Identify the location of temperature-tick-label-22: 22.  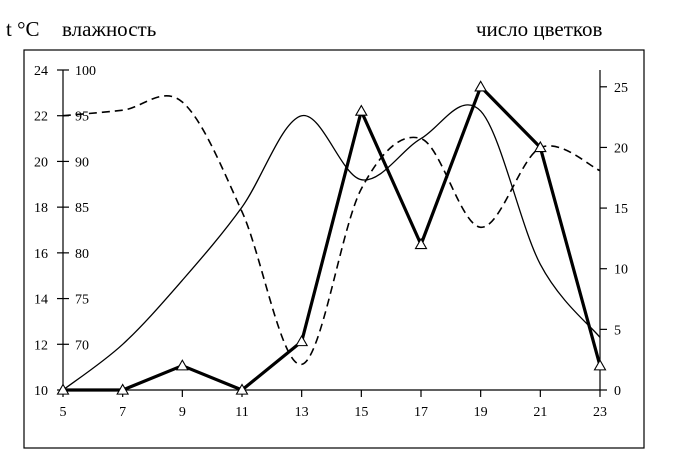
(41, 117).